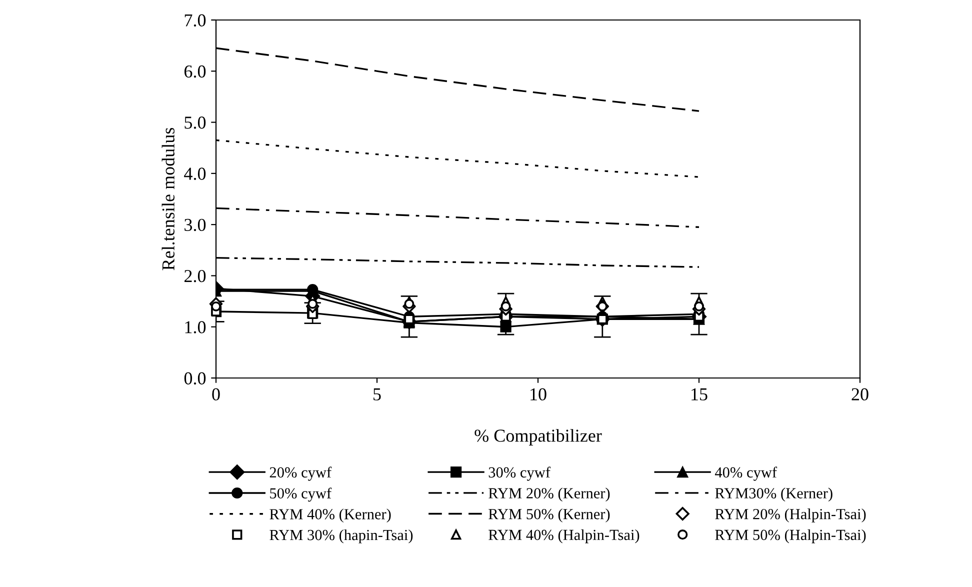 Image resolution: width=972 pixels, height=587 pixels. Describe the element at coordinates (746, 473) in the screenshot. I see `legend-label: 40% cywf` at that location.